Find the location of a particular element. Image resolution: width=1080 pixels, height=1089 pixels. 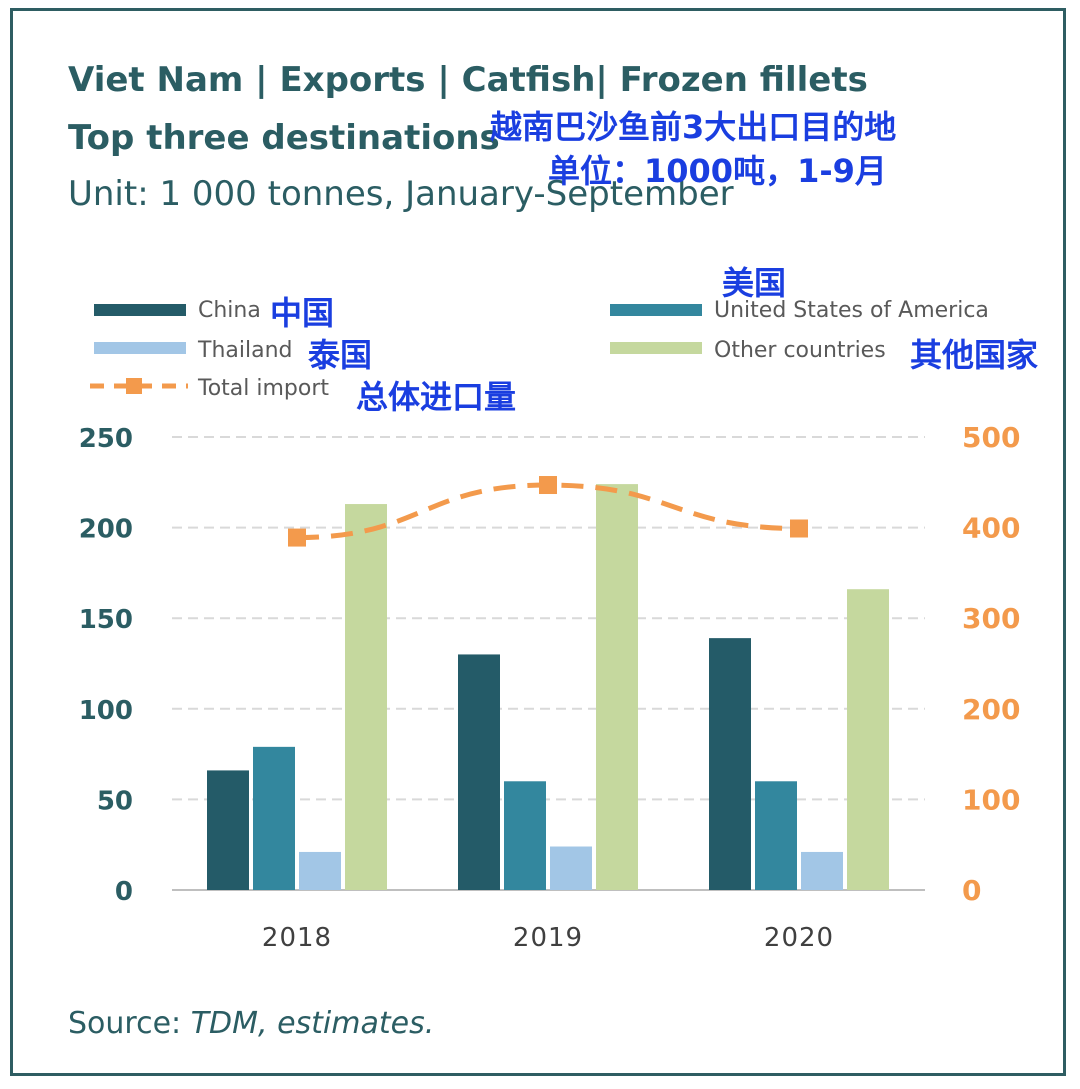

source-label: Source: is located at coordinates (129, 1023).